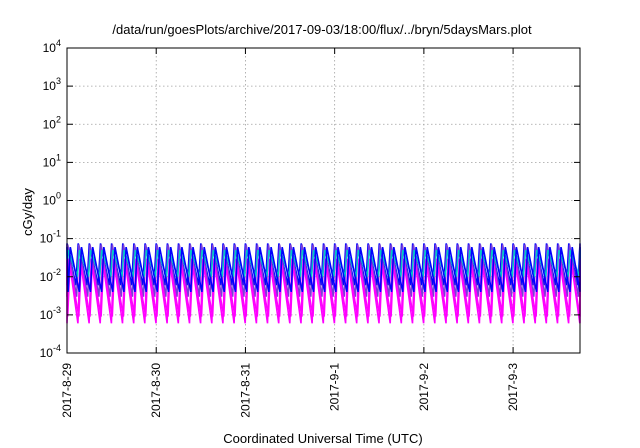 This screenshot has height=448, width=640. What do you see at coordinates (52, 46) in the screenshot?
I see `y-tick-label: 10⁴` at bounding box center [52, 46].